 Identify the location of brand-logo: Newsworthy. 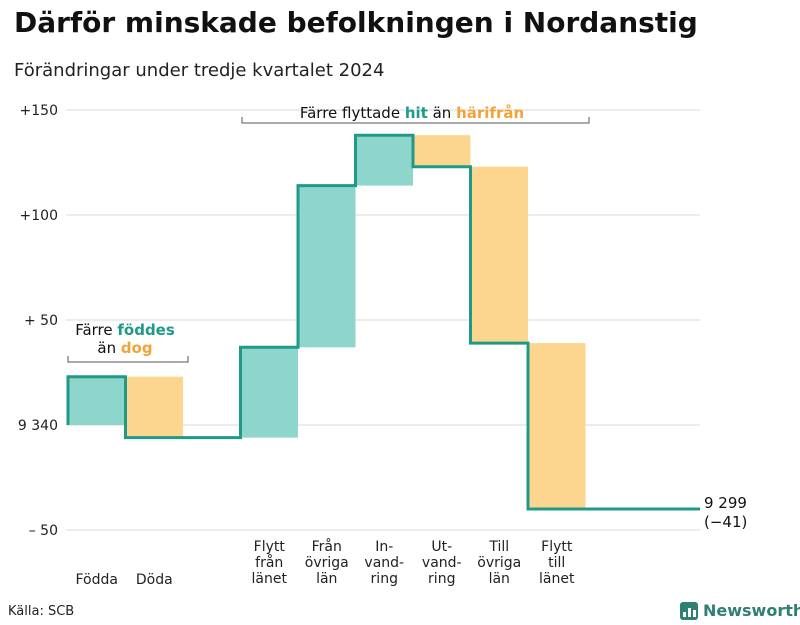
(740, 610).